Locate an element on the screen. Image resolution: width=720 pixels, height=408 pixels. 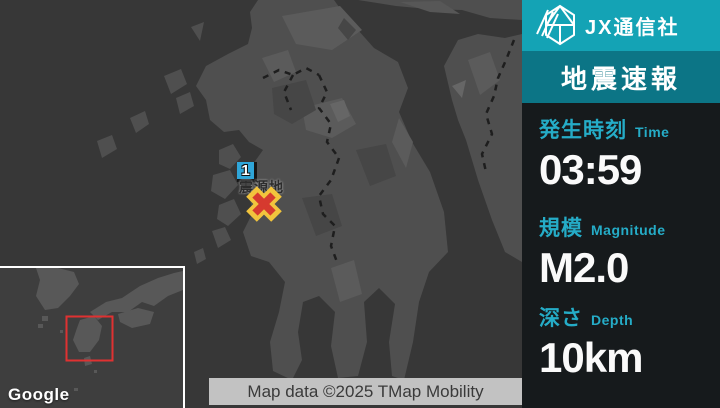
depth-value: 10km is located at coordinates (591, 357).